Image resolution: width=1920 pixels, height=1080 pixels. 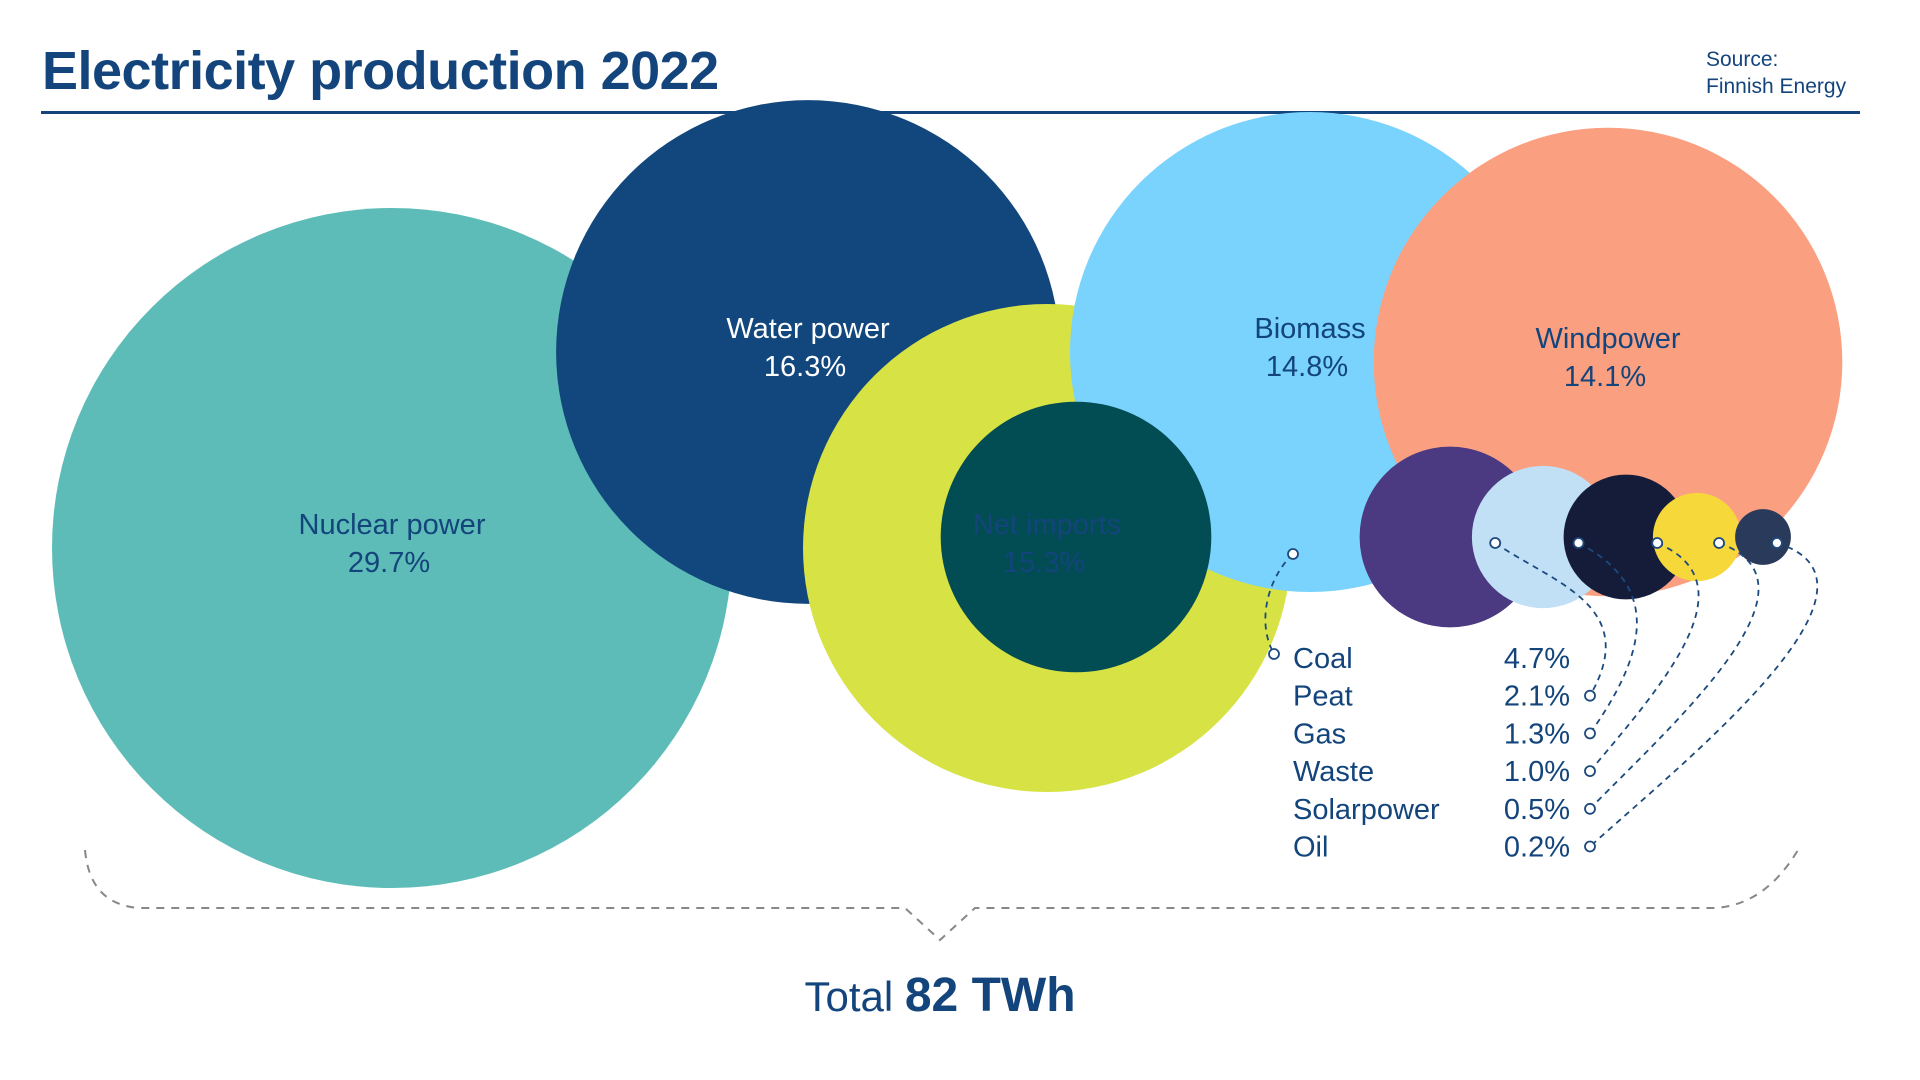 I want to click on legend-value-oil: 0.2%, so click(x=1537, y=848).